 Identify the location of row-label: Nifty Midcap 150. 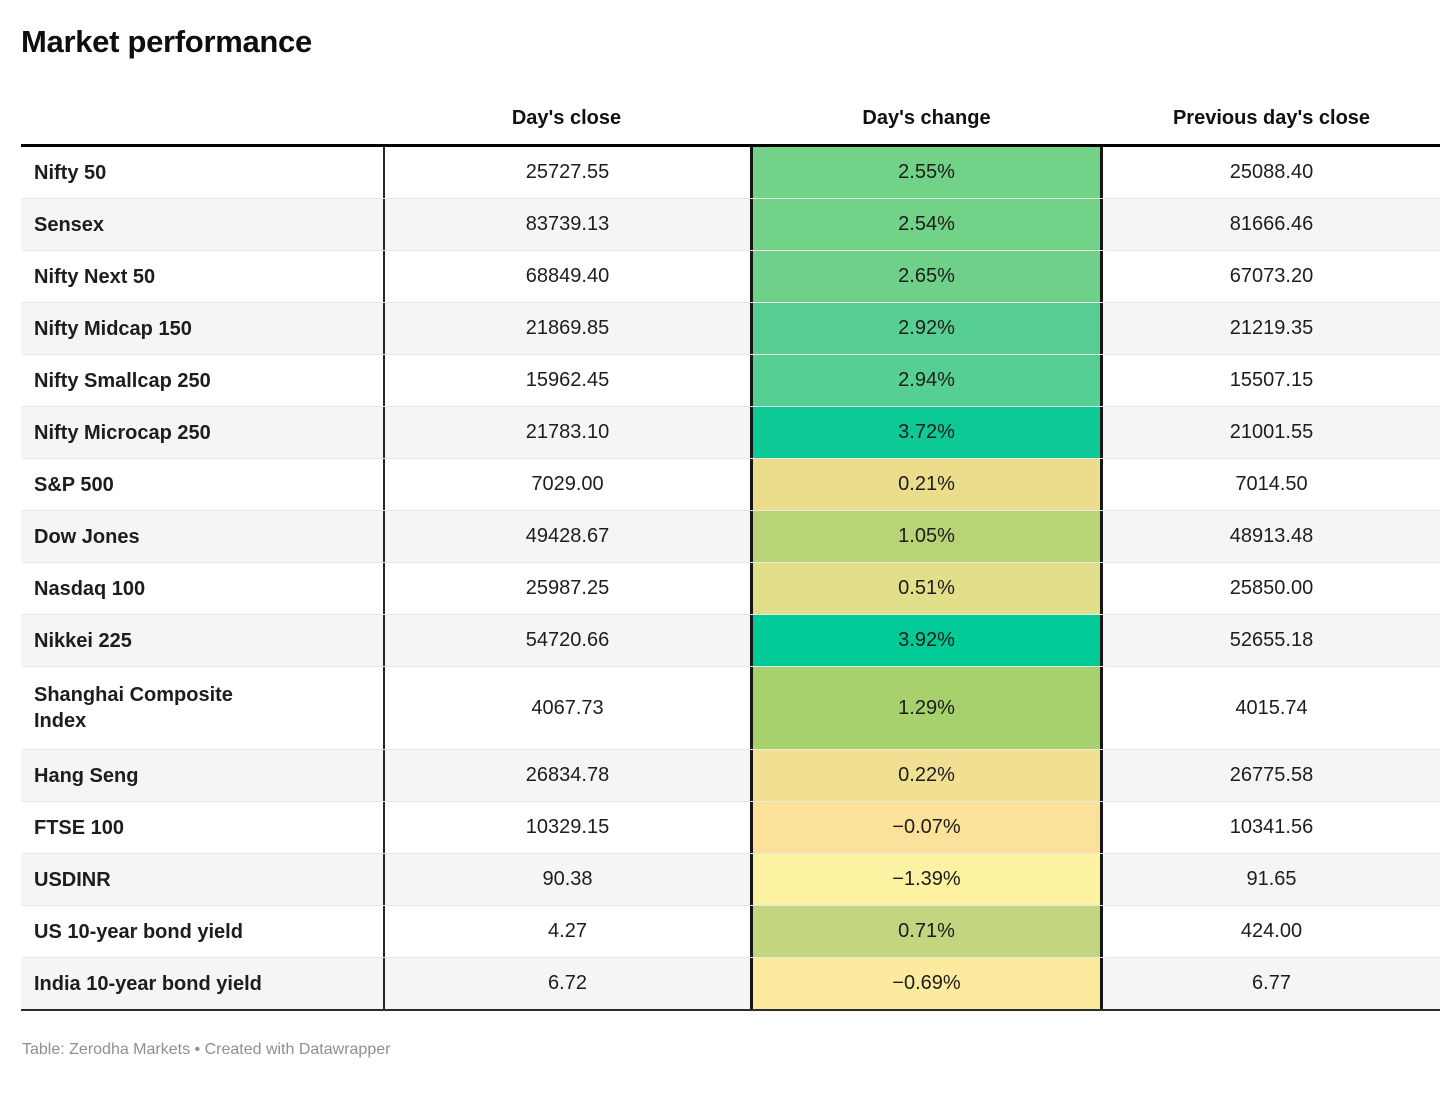
(113, 328).